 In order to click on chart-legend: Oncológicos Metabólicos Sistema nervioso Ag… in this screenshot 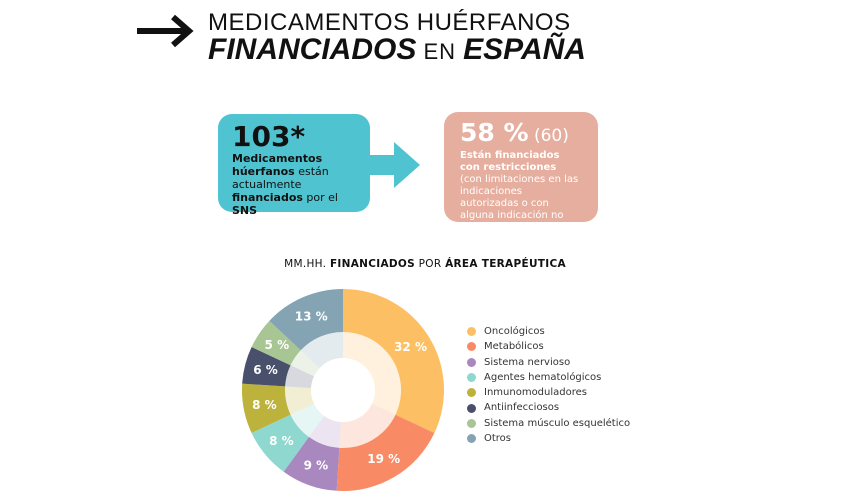, I will do `click(548, 385)`.